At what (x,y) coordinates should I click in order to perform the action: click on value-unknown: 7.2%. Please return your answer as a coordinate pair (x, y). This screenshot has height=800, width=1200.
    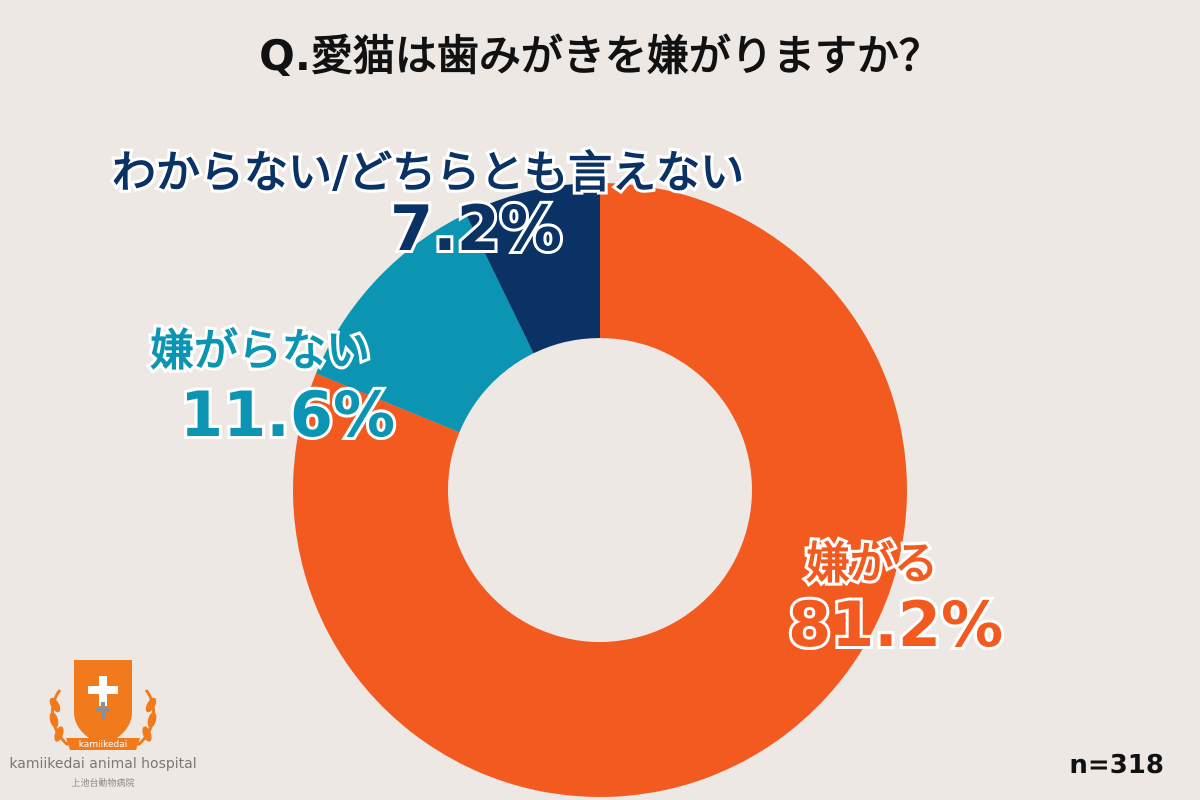
    Looking at the image, I should click on (476, 228).